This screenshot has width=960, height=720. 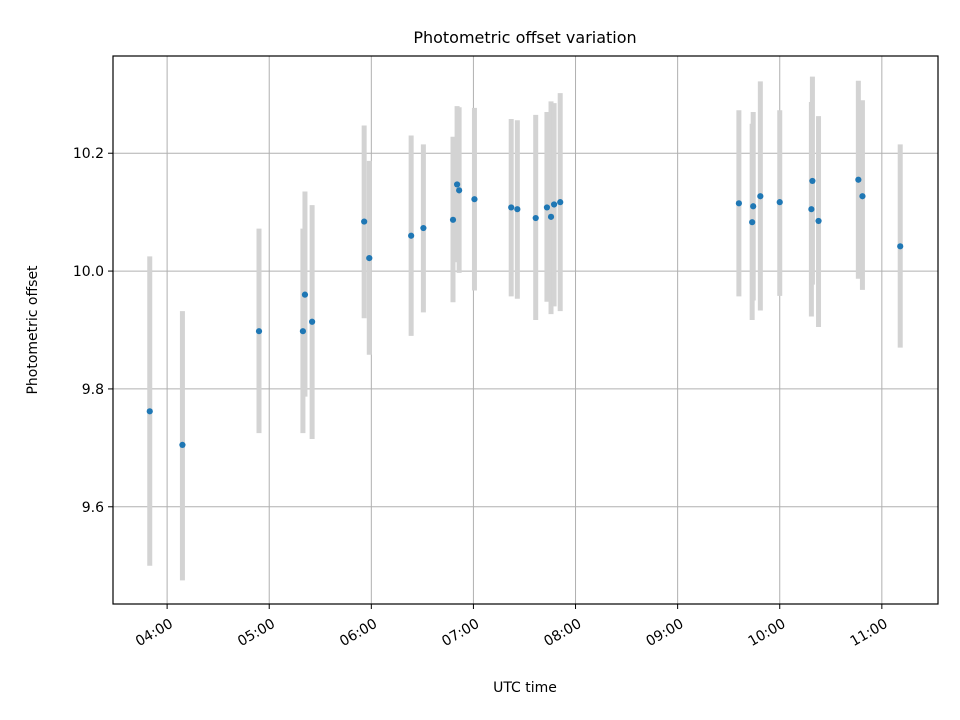 What do you see at coordinates (88, 272) in the screenshot?
I see `y-tick-label: 10.0` at bounding box center [88, 272].